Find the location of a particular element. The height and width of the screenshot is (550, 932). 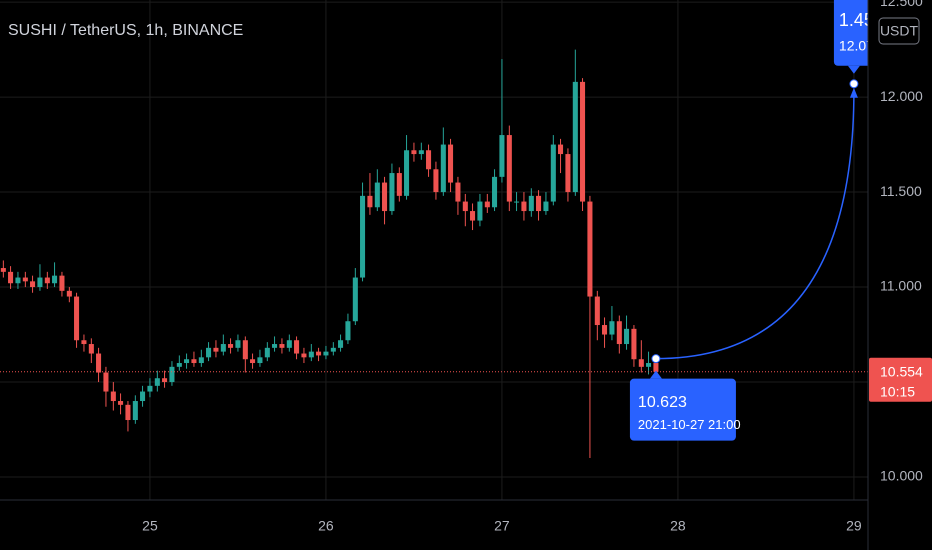

currency-label: USDT is located at coordinates (899, 31).